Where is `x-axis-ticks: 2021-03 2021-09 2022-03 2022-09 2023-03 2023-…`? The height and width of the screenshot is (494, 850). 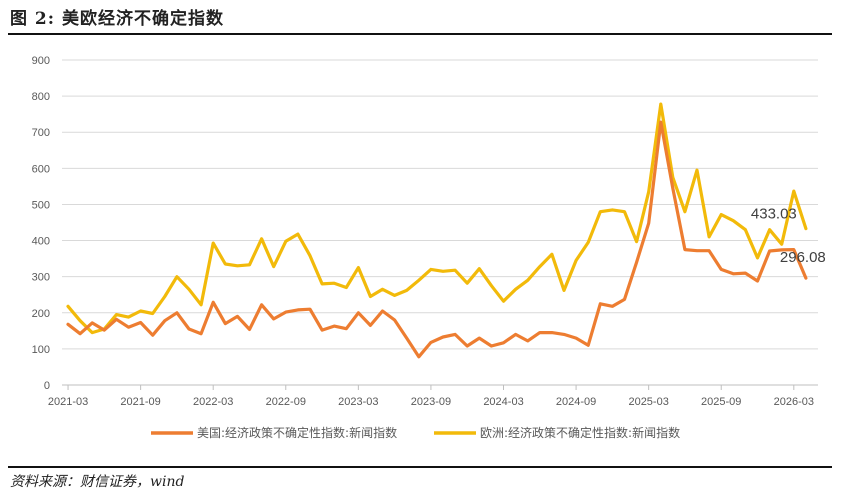
x-axis-ticks: 2021-03 2021-09 2022-03 2022-09 2023-03 2023-… is located at coordinates (431, 396).